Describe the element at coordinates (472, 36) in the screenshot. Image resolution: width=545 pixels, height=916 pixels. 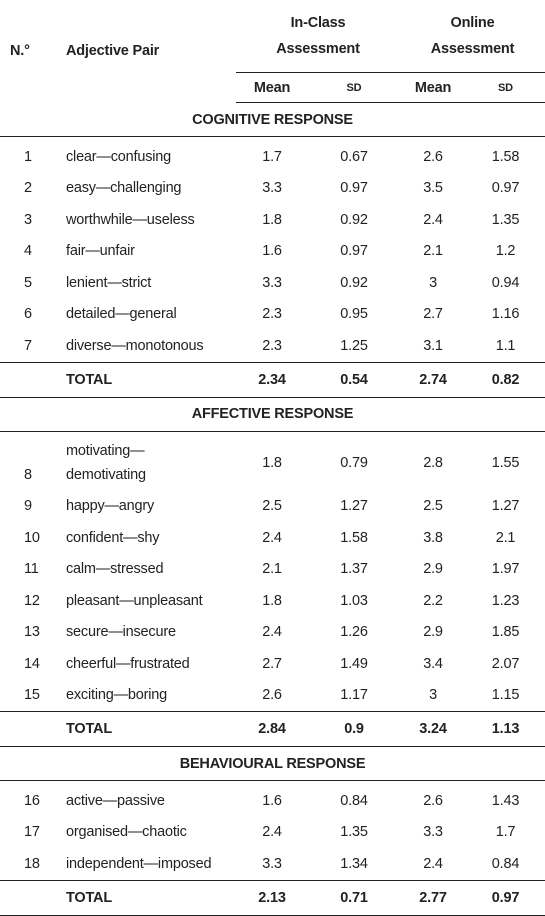
I see `online-assessment-header: Online Assessment` at that location.